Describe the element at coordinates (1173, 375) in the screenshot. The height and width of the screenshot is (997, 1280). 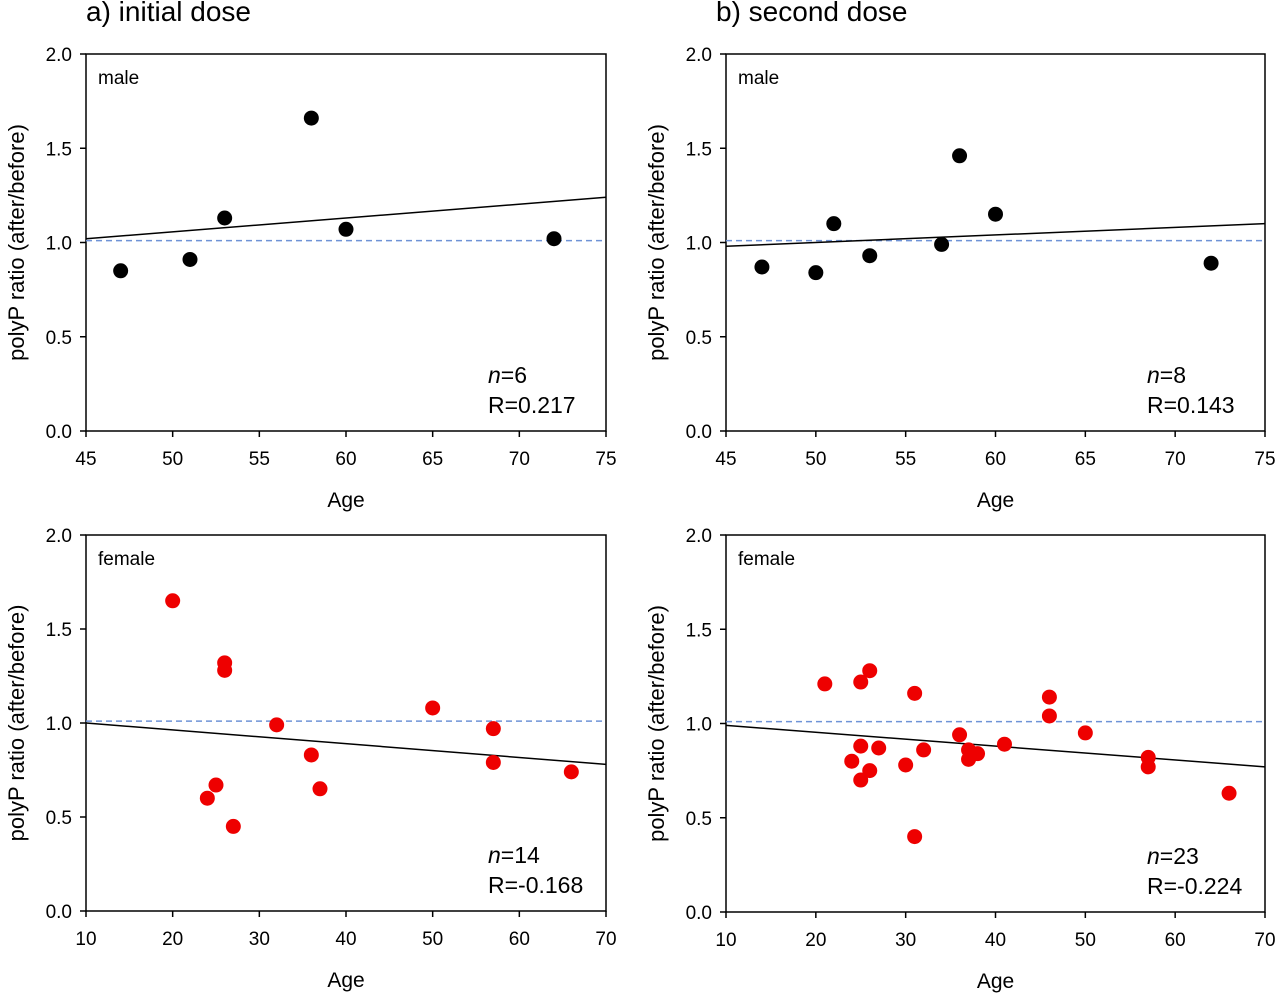
I see `n-annotation-value: =8` at that location.